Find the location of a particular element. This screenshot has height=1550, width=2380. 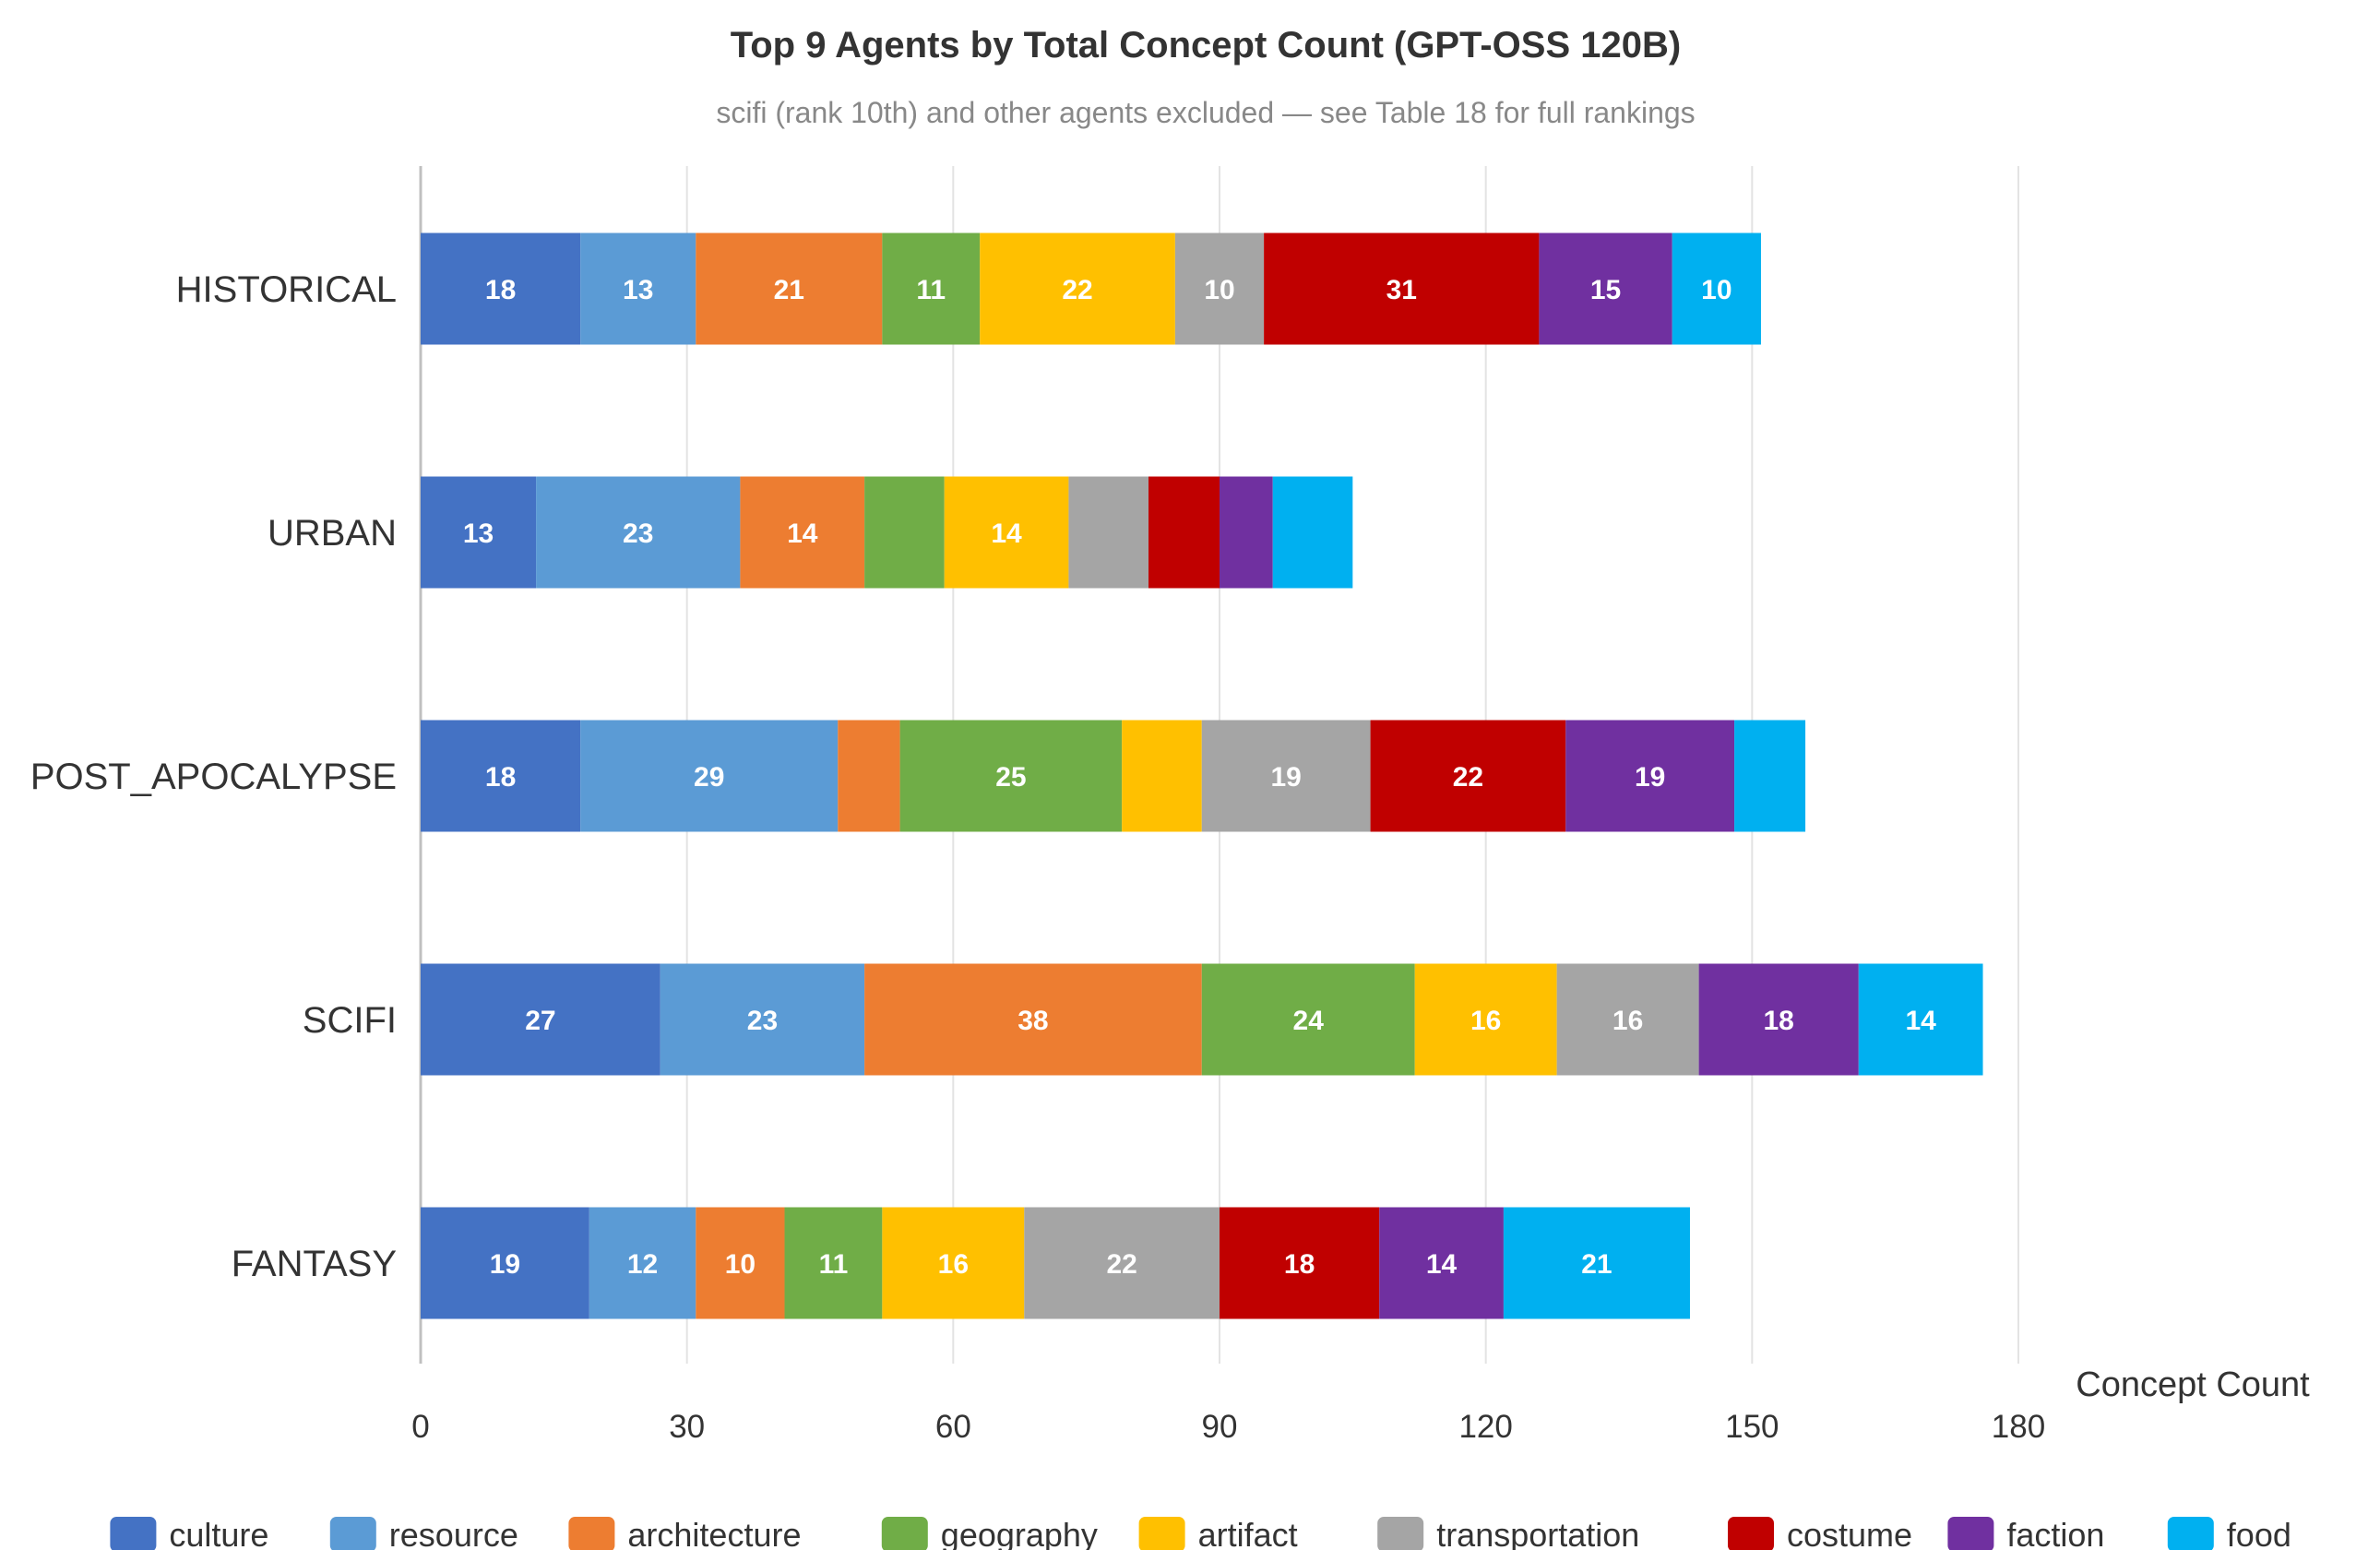

legend-item-architecture: architecture is located at coordinates (684, 1533).